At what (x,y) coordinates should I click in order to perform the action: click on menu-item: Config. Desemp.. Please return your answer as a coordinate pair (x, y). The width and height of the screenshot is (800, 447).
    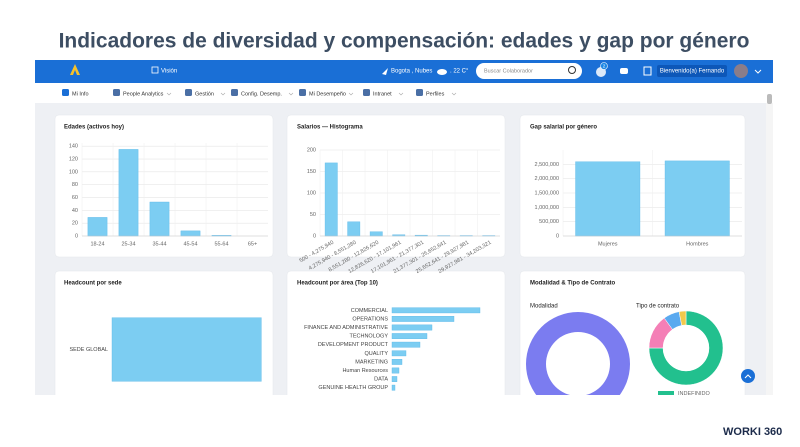
    Looking at the image, I should click on (261, 94).